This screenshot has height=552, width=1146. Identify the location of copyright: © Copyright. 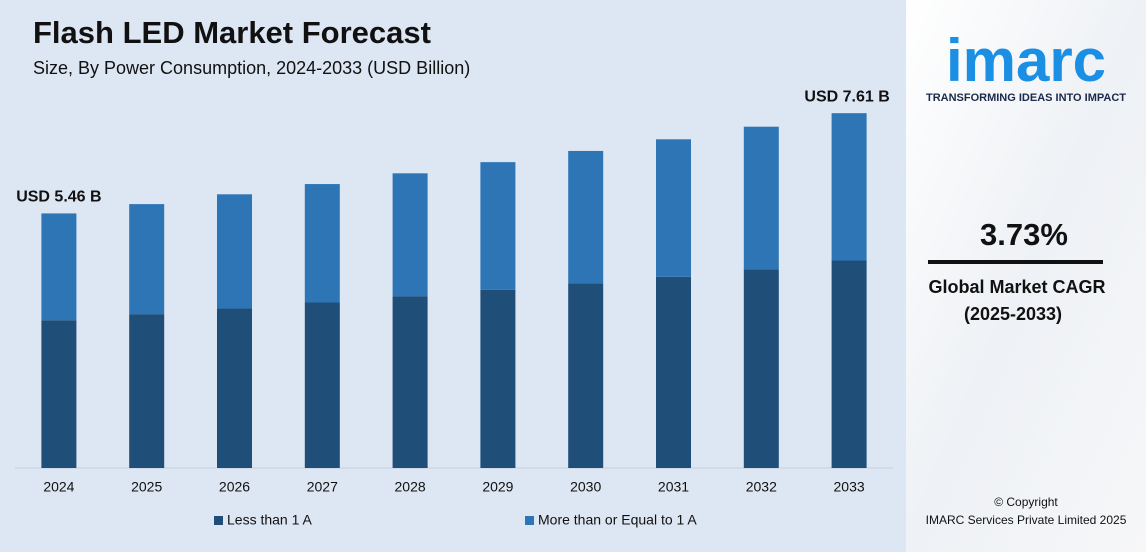
(1026, 502).